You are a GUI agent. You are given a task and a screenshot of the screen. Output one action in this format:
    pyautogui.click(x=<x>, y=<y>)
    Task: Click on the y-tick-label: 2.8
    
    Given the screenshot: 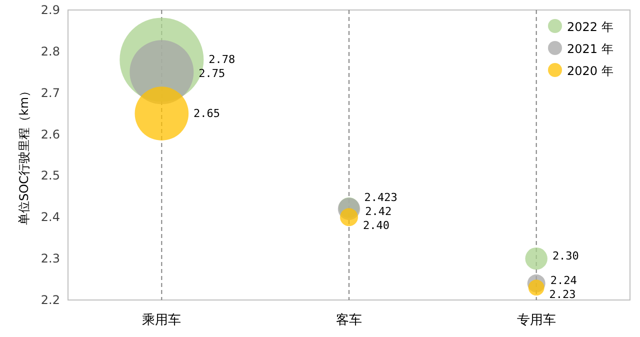 What is the action you would take?
    pyautogui.click(x=50, y=51)
    